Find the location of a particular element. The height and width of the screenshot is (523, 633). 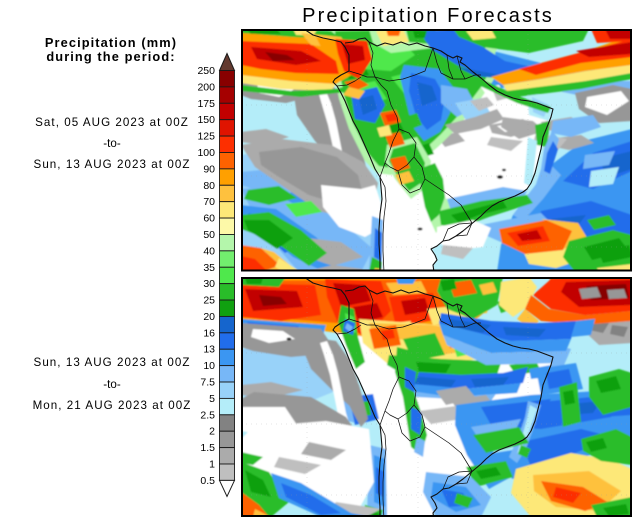

svg-text: 60 is located at coordinates (209, 219).